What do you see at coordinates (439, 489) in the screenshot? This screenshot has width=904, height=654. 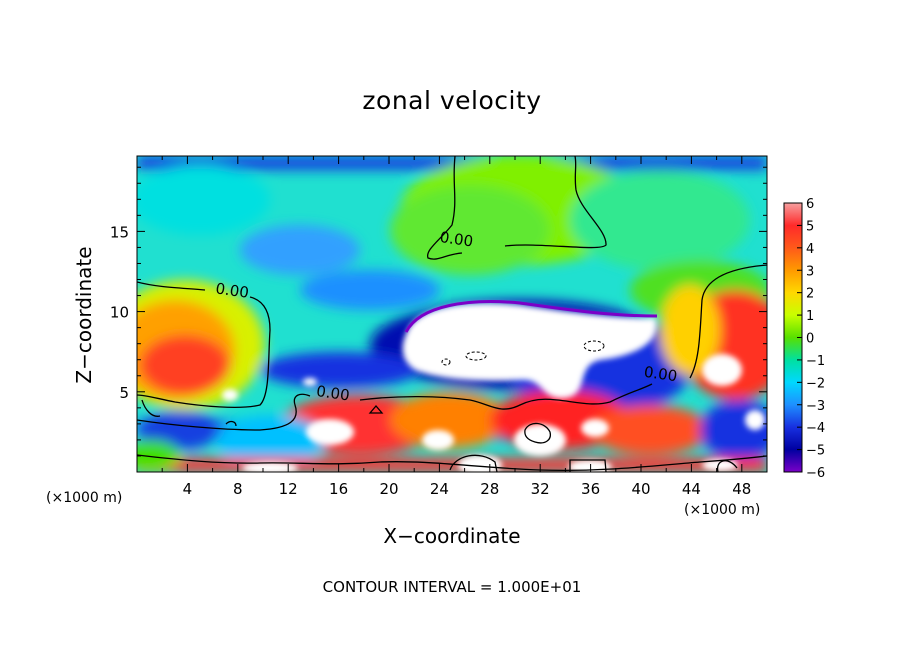 I see `x-tick-label: 24` at bounding box center [439, 489].